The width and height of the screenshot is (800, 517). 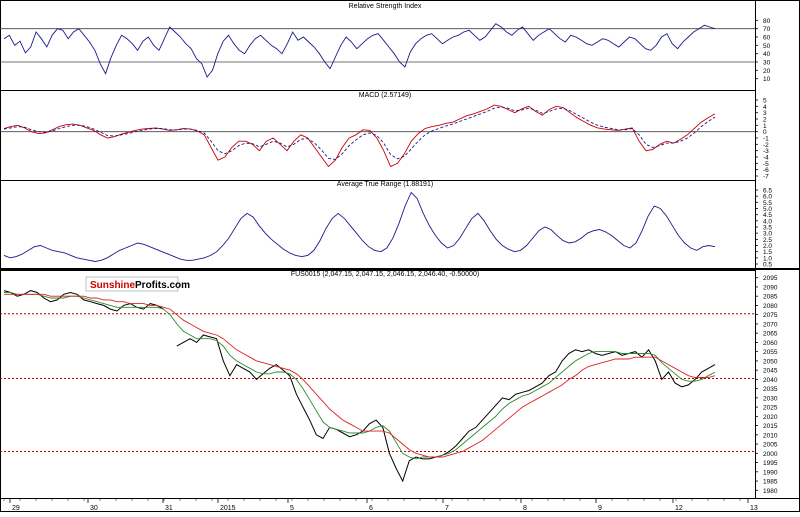 What do you see at coordinates (770, 380) in the screenshot?
I see `y-tick-label: 2040` at bounding box center [770, 380].